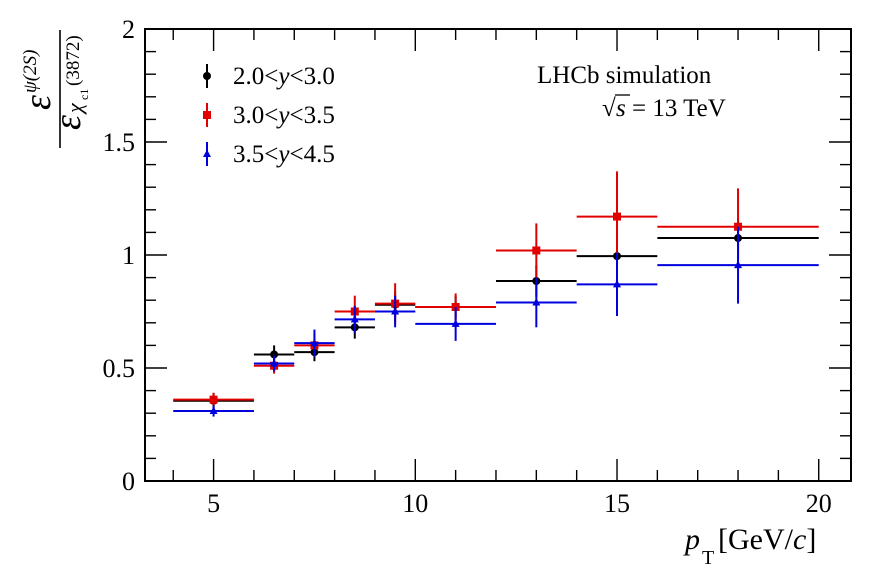  What do you see at coordinates (30, 71) in the screenshot?
I see `y-num-sub: ψ(2S)` at bounding box center [30, 71].